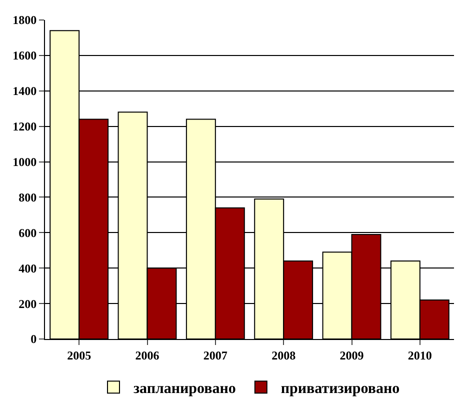  What do you see at coordinates (79, 355) in the screenshot?
I see `x-tick-label: 2005` at bounding box center [79, 355].